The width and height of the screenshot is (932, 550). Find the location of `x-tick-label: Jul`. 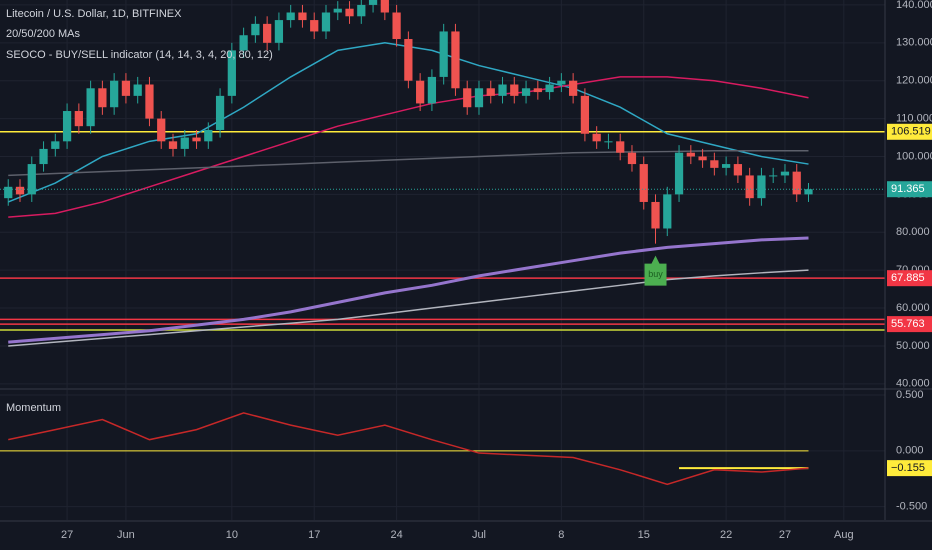

x-tick-label: Jul is located at coordinates (479, 535).